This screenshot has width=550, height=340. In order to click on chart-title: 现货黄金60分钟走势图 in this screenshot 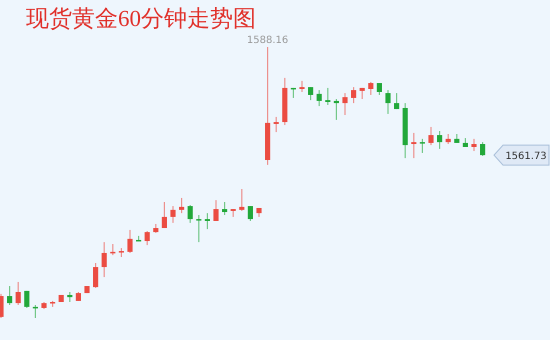, I will do `click(141, 18)`.